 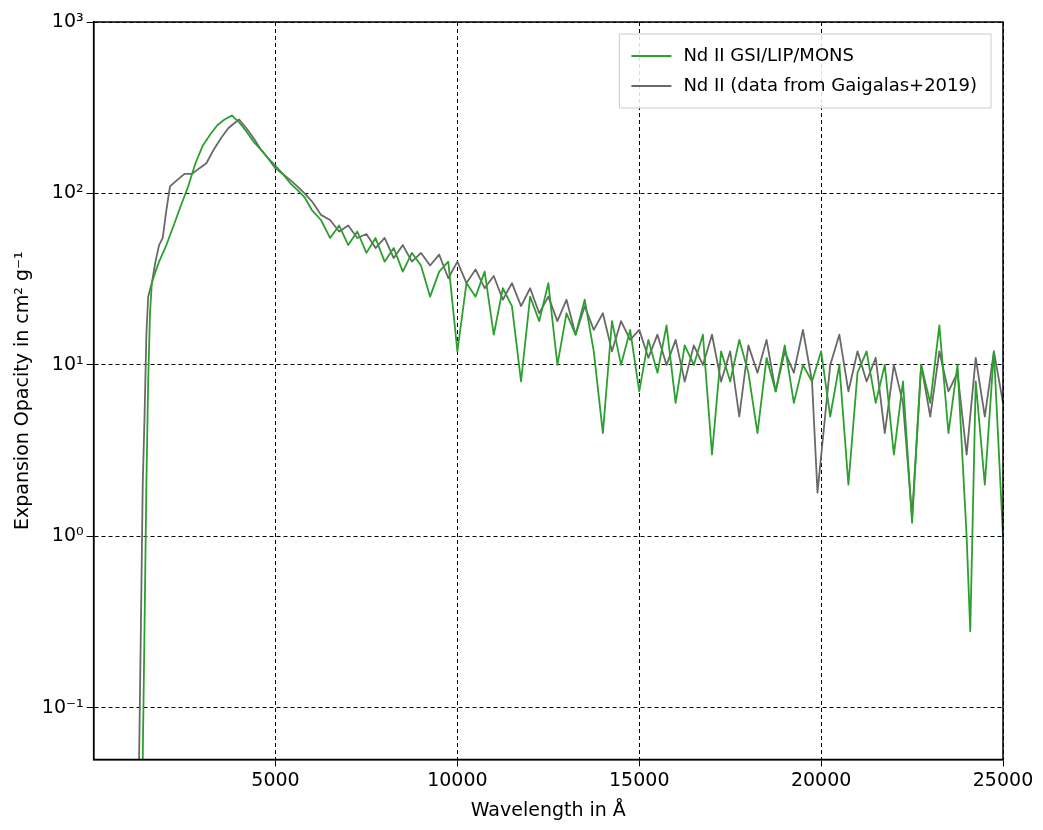 What do you see at coordinates (830, 84) in the screenshot?
I see `legend-label: Nd II (data from Gaigalas+2019)` at bounding box center [830, 84].